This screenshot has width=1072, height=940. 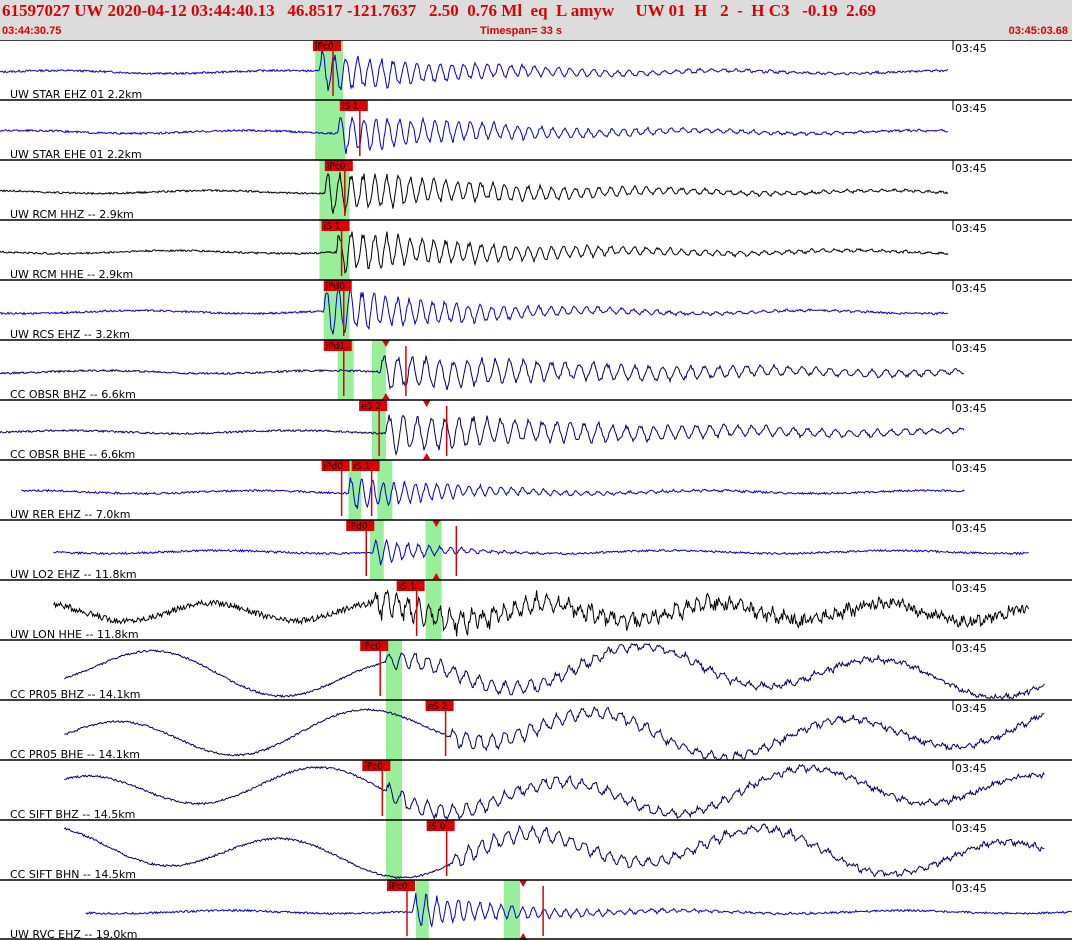 I want to click on trace-label: CC SIFT BHN -- 14.5km, so click(x=73, y=874).